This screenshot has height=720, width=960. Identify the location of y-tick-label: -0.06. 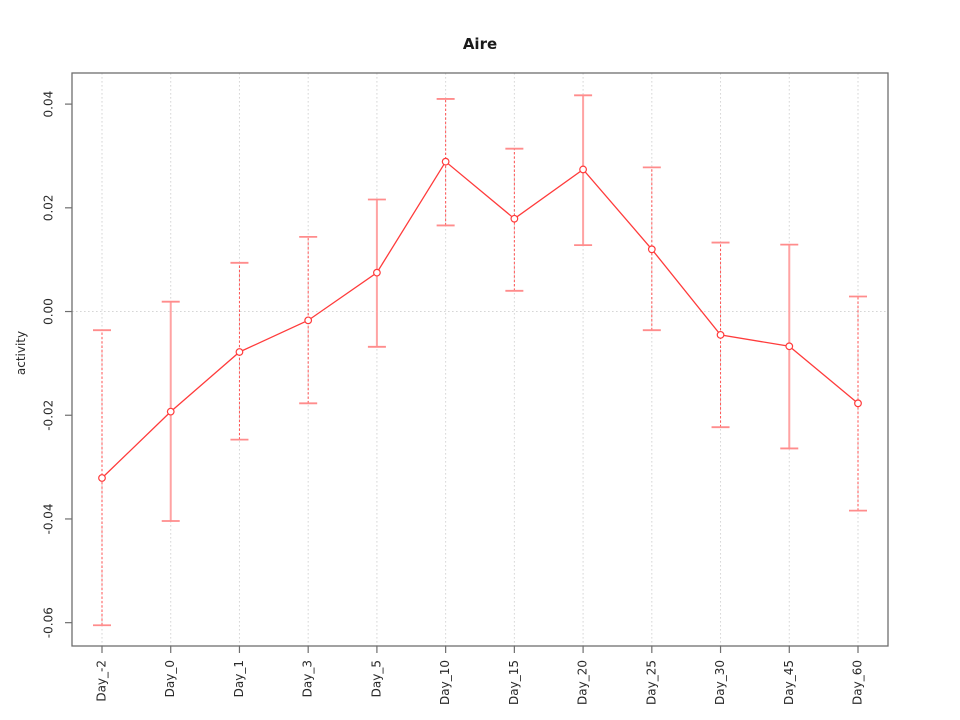
(49, 622).